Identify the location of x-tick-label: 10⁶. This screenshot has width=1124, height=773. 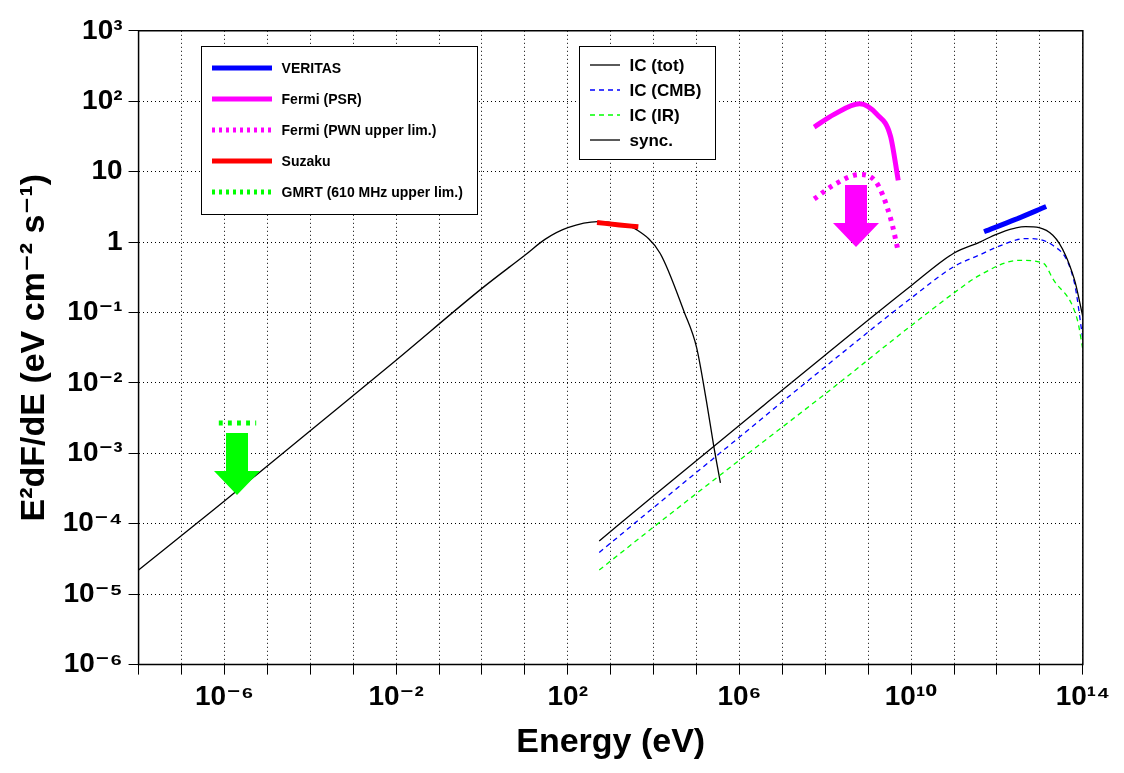
(739, 696).